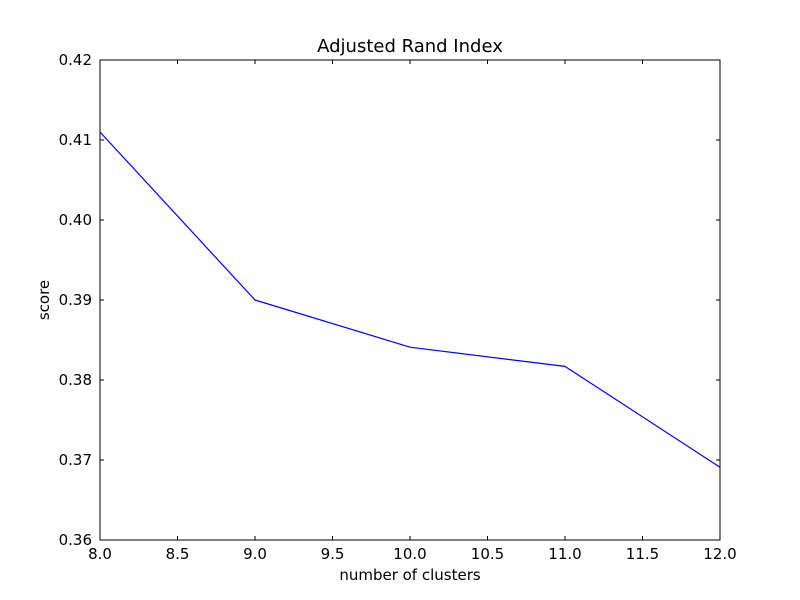  Describe the element at coordinates (178, 554) in the screenshot. I see `x-tick-label: 8.5` at that location.